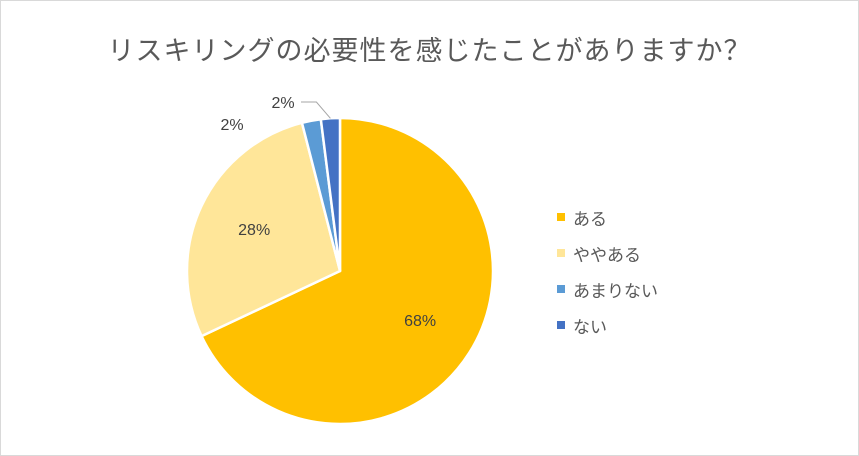  Describe the element at coordinates (607, 325) in the screenshot. I see `legend-item-nai: ない` at that location.